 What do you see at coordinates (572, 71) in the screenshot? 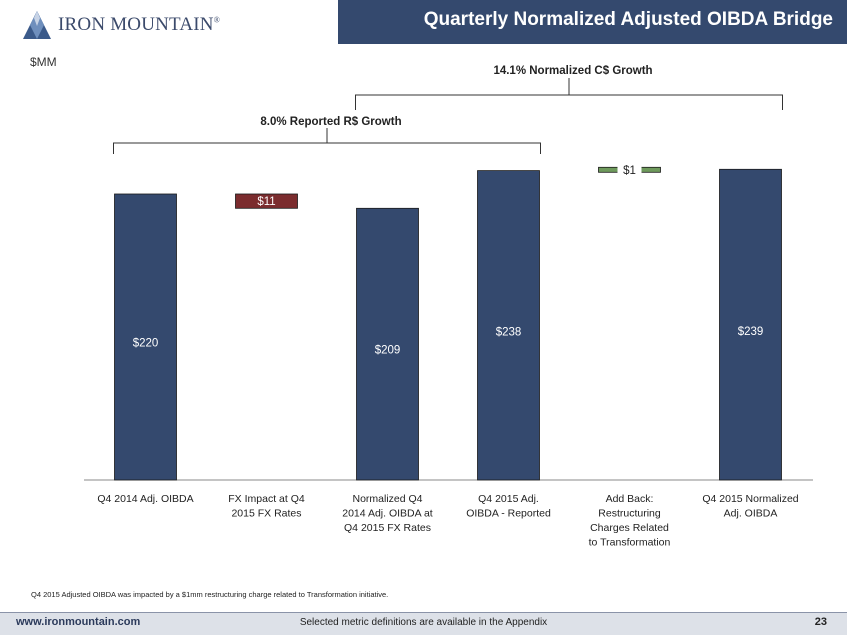
I see `growth-bracket-label-2: 14.1% Normalized C$ Growth` at bounding box center [572, 71].